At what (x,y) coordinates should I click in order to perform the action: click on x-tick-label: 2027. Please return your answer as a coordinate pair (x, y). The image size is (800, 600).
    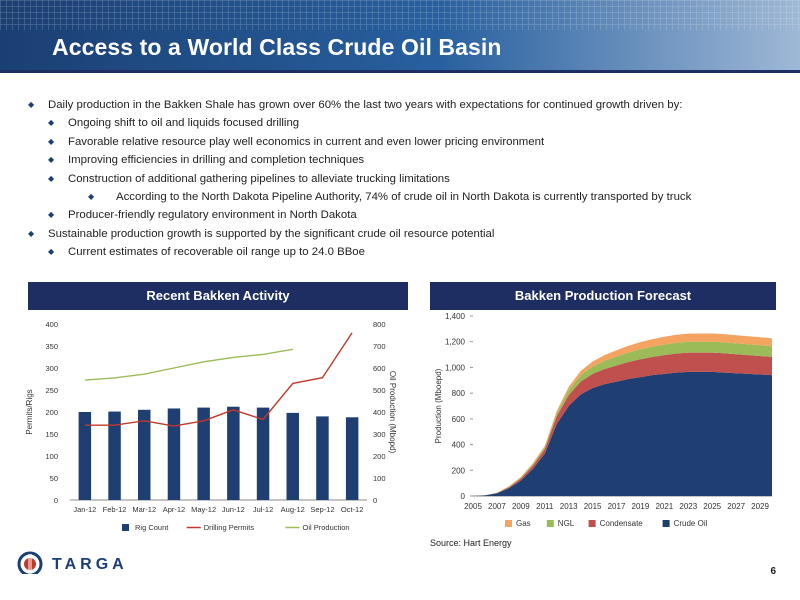
    Looking at the image, I should click on (736, 506).